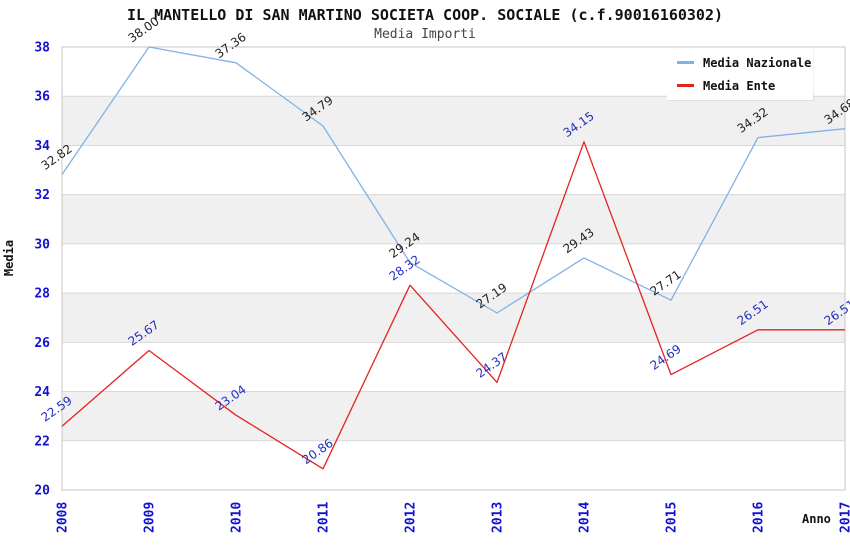 This screenshot has height=550, width=850. I want to click on y-tick-label: 30, so click(42, 244).